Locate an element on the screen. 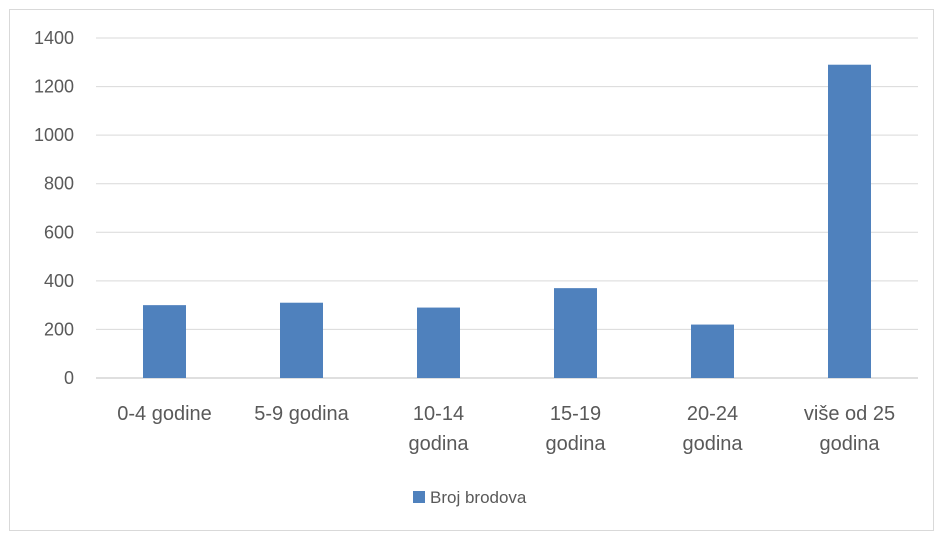 This screenshot has width=936, height=533. y-tick-label: 1400 is located at coordinates (54, 38).